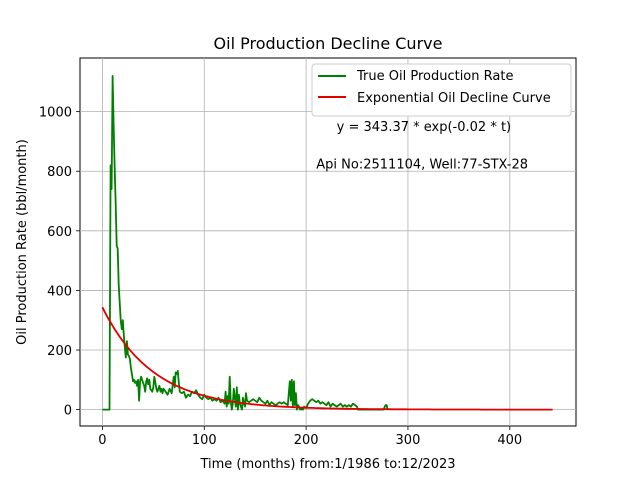 Image resolution: width=640 pixels, height=480 pixels. I want to click on y-tick-label-400: 400, so click(59, 291).